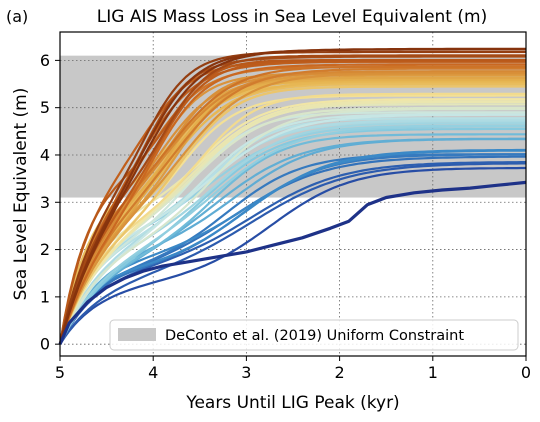 The height and width of the screenshot is (422, 540). I want to click on y-axis-ticks: 0 1 2 3 4 5 6, so click(50, 202).